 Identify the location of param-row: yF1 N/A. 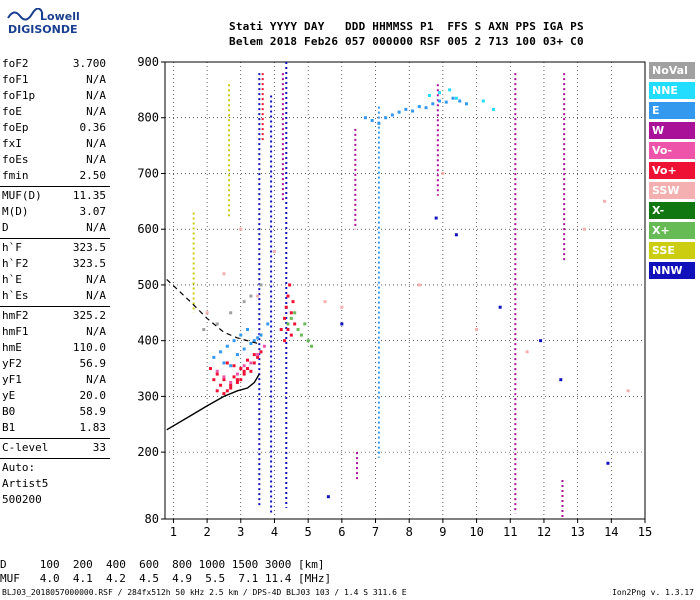
(55, 380).